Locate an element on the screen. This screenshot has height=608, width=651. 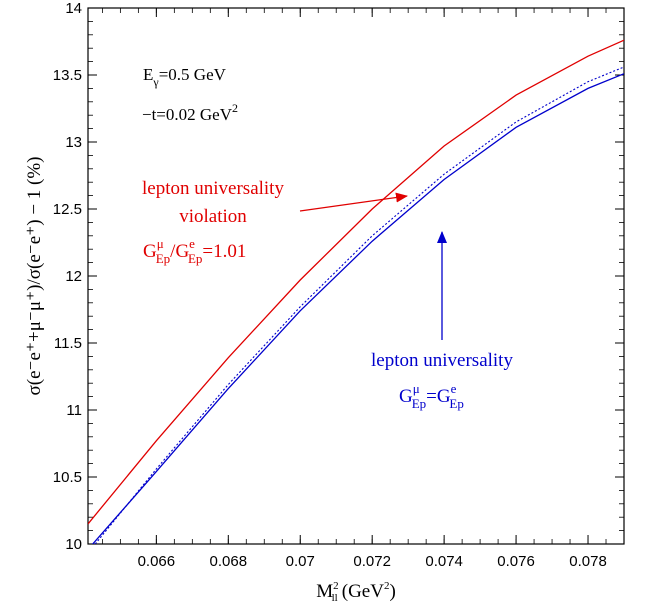
universality-line1: lepton universality is located at coordinates (442, 360).